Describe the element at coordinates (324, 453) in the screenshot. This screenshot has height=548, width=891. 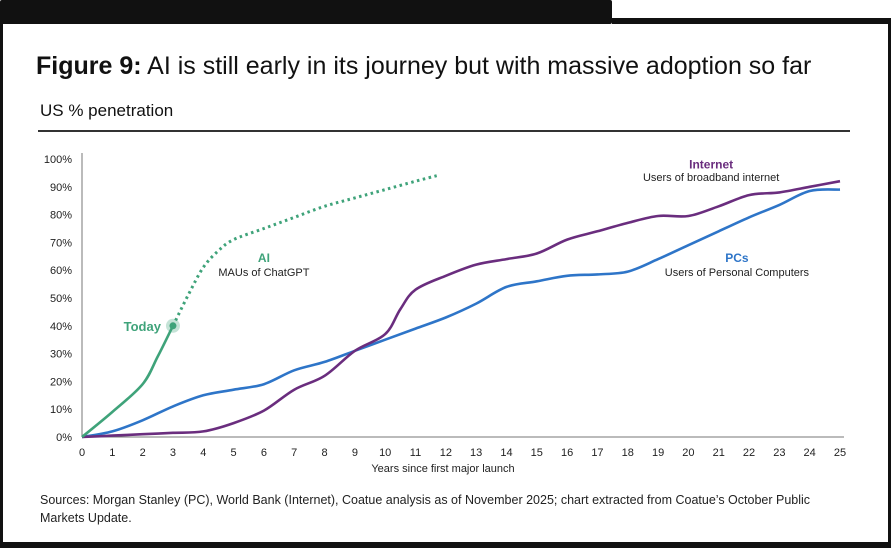
I see `x-tick-label: 8` at that location.